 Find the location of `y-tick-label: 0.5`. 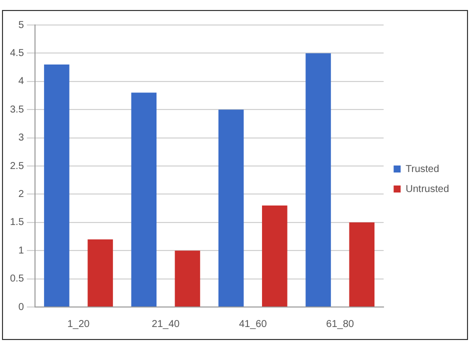

y-tick-label: 0.5 is located at coordinates (17, 279).